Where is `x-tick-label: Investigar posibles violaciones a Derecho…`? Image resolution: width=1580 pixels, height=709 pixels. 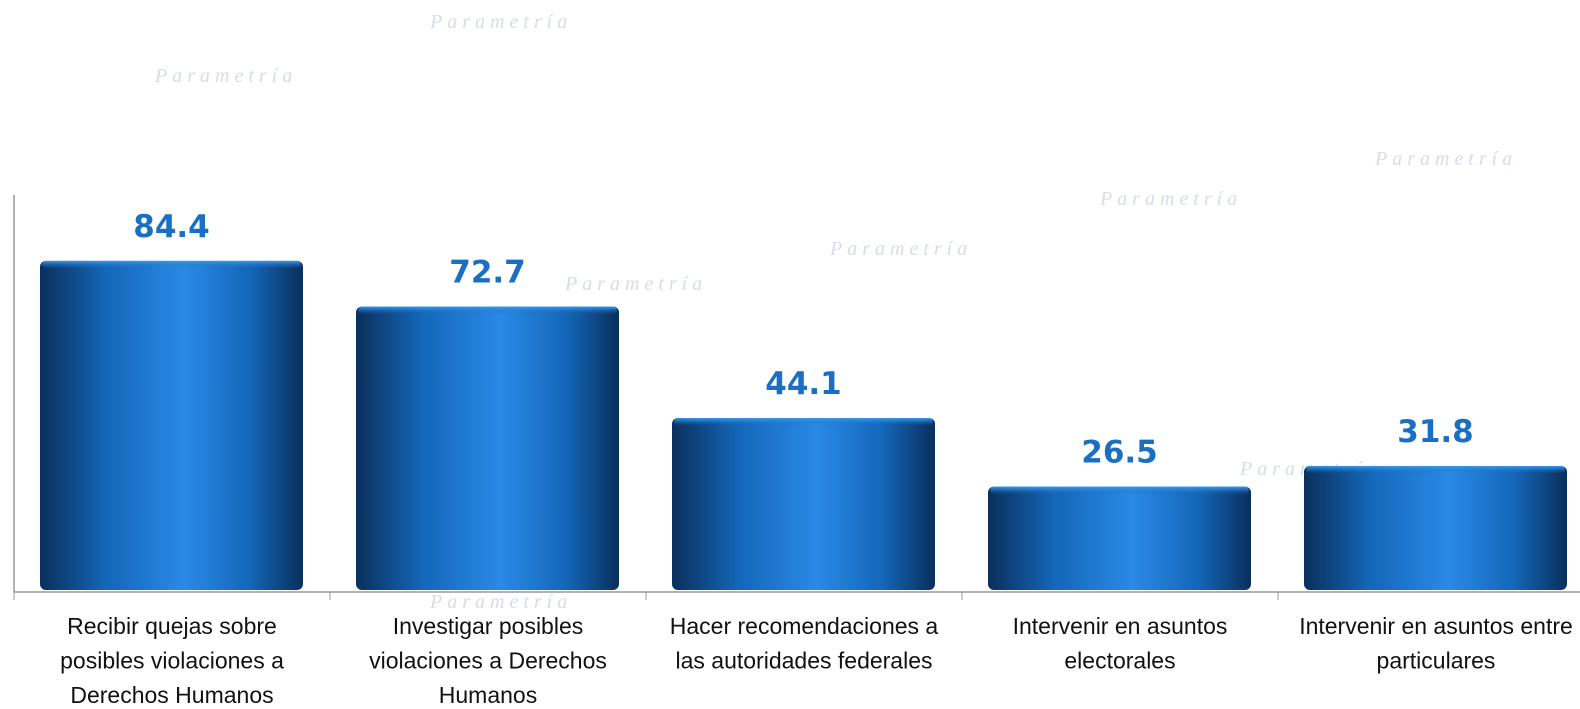 x-tick-label: Investigar posibles violaciones a Derecho… is located at coordinates (488, 660).